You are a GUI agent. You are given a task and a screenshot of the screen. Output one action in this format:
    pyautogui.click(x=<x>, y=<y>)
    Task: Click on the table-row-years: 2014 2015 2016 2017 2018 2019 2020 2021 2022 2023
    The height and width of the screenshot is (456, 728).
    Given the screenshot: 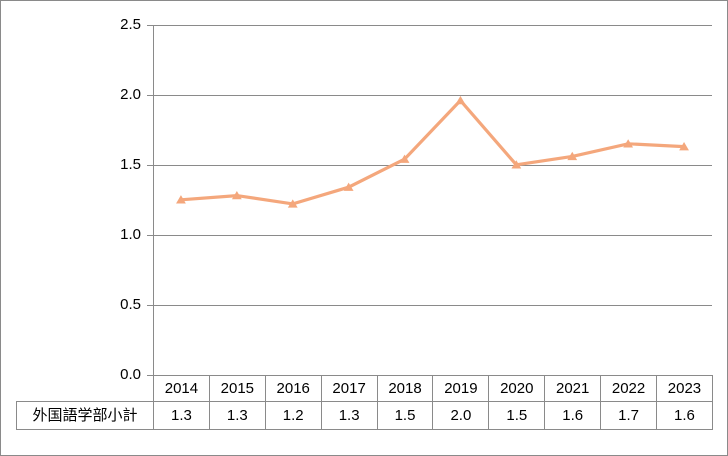 What is the action you would take?
    pyautogui.click(x=365, y=388)
    